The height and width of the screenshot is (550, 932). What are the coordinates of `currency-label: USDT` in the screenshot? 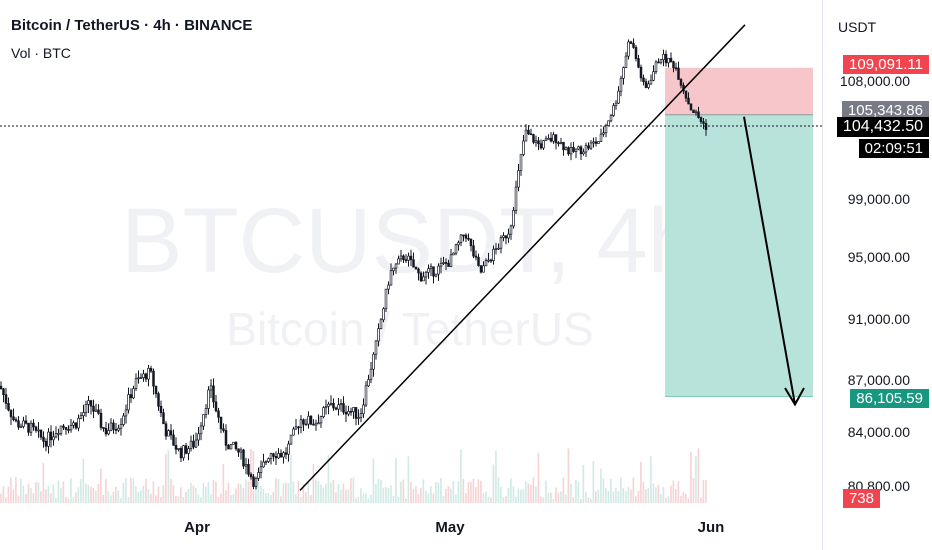 It's located at (857, 27).